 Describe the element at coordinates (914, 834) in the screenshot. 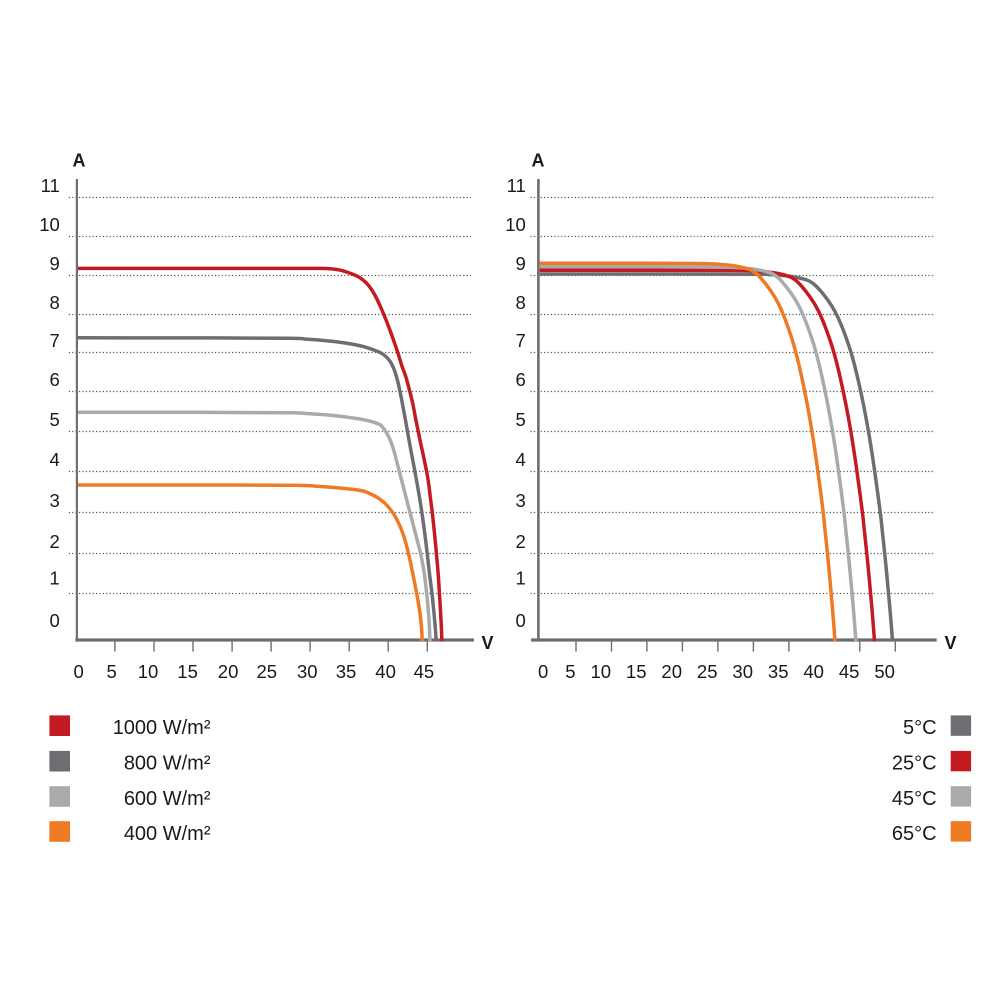

I see `svg-text: 65°C` at that location.